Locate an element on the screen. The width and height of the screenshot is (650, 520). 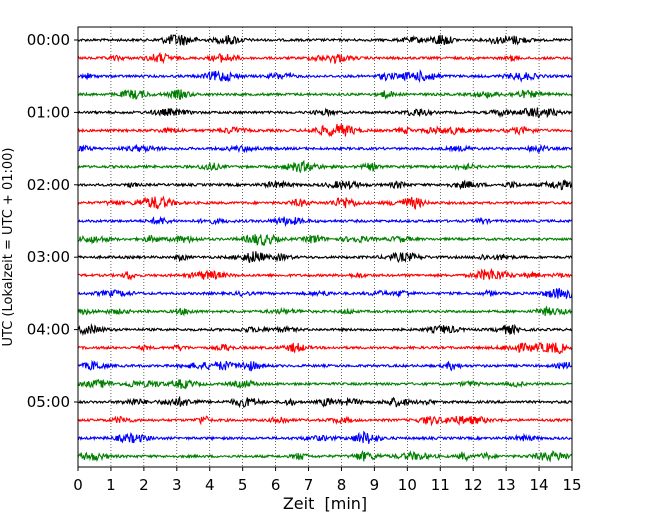
x-tick-label: 2 is located at coordinates (144, 485).